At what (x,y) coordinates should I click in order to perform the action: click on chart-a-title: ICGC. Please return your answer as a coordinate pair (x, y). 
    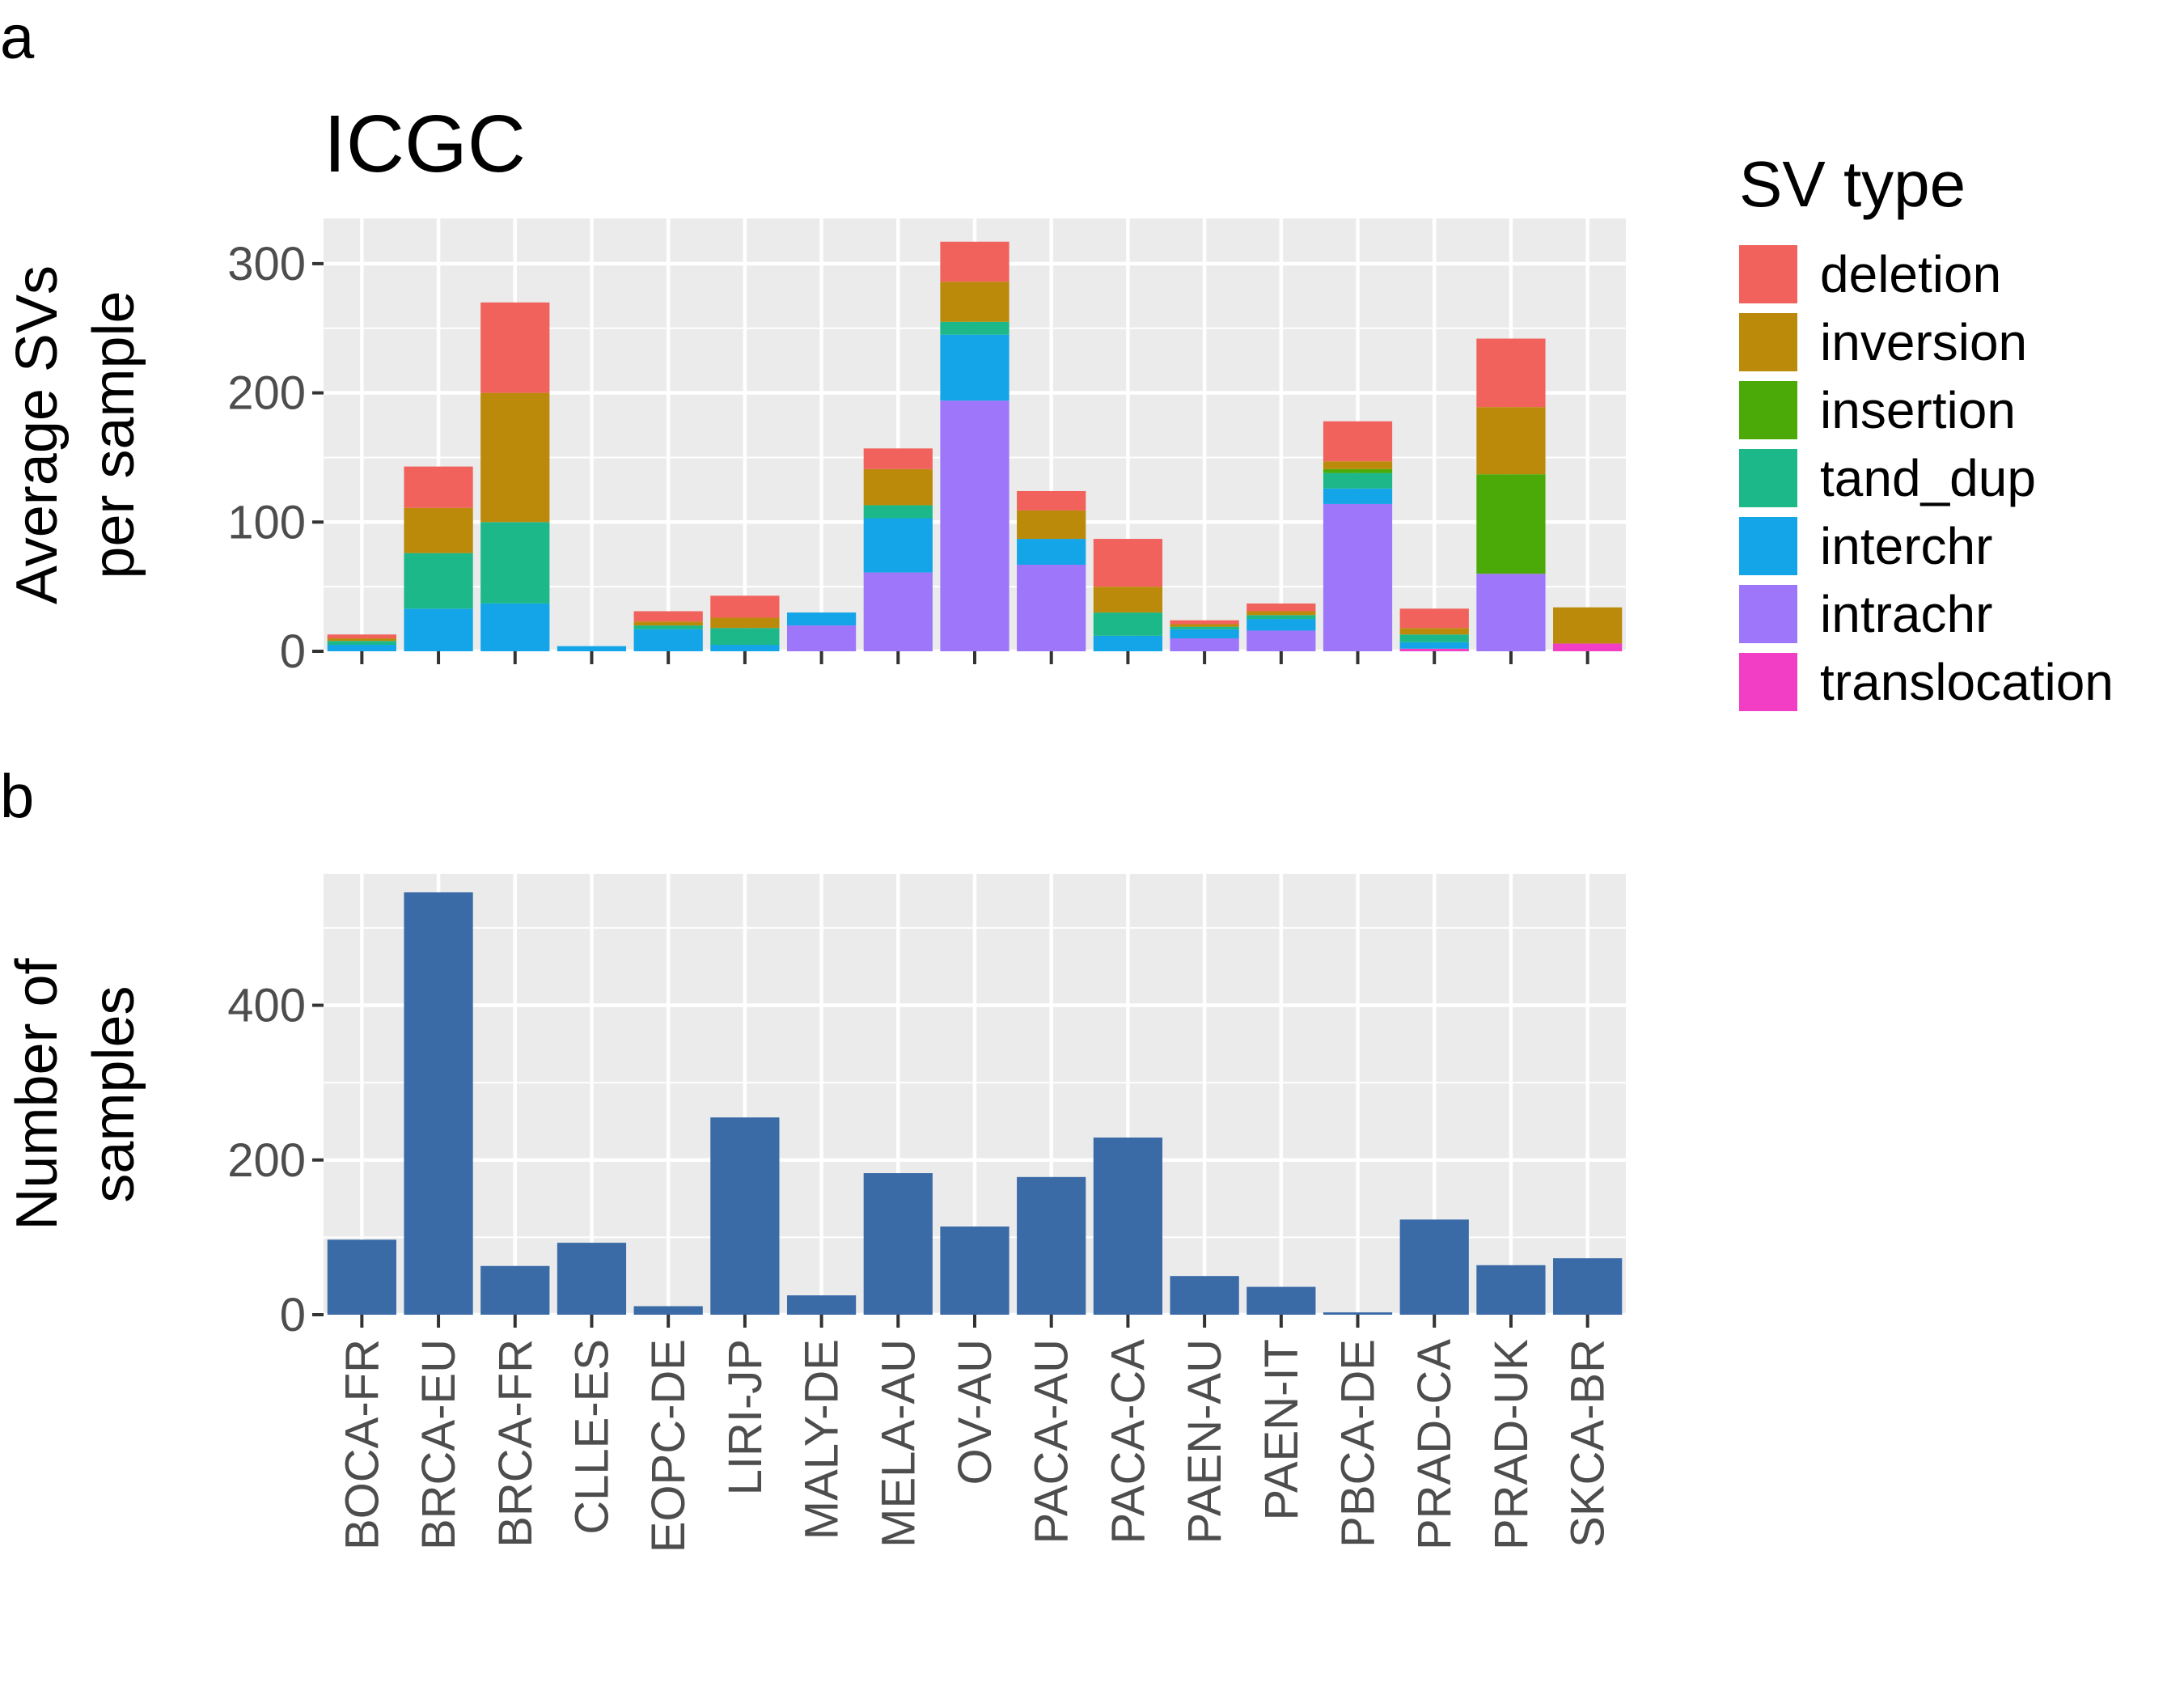
    Looking at the image, I should click on (425, 144).